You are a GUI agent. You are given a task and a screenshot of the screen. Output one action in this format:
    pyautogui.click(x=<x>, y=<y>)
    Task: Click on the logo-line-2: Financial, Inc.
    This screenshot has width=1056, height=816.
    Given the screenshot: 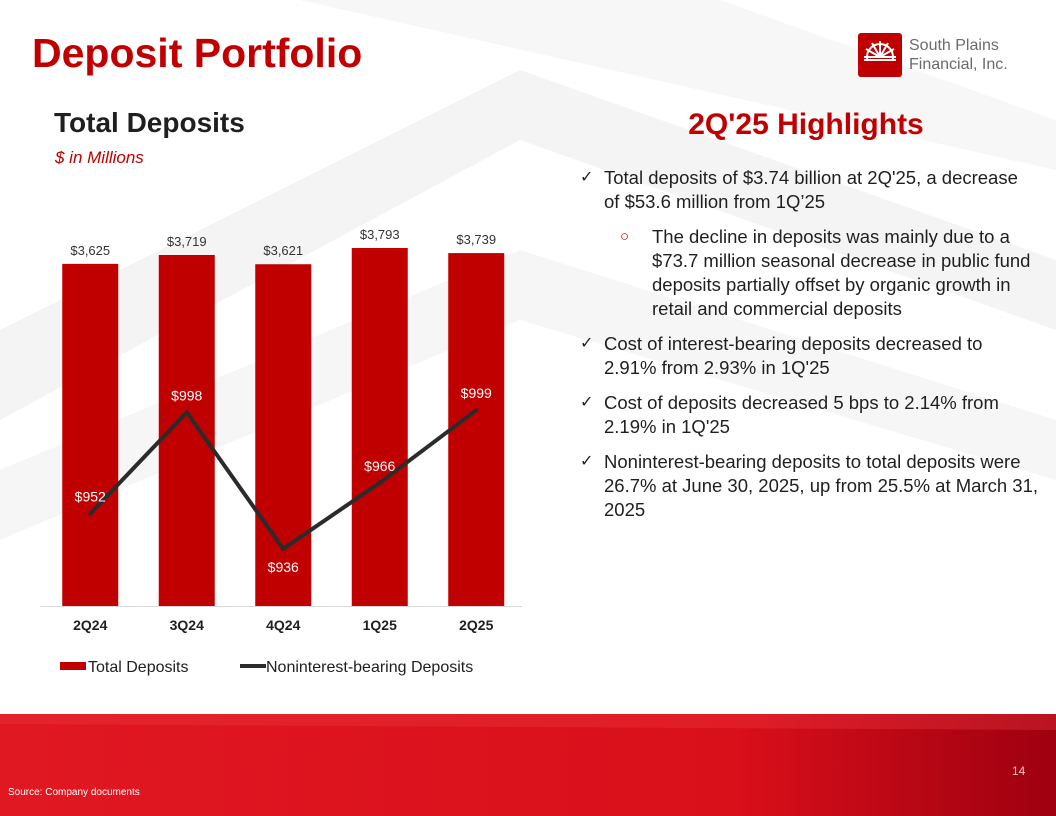 What is the action you would take?
    pyautogui.click(x=958, y=64)
    